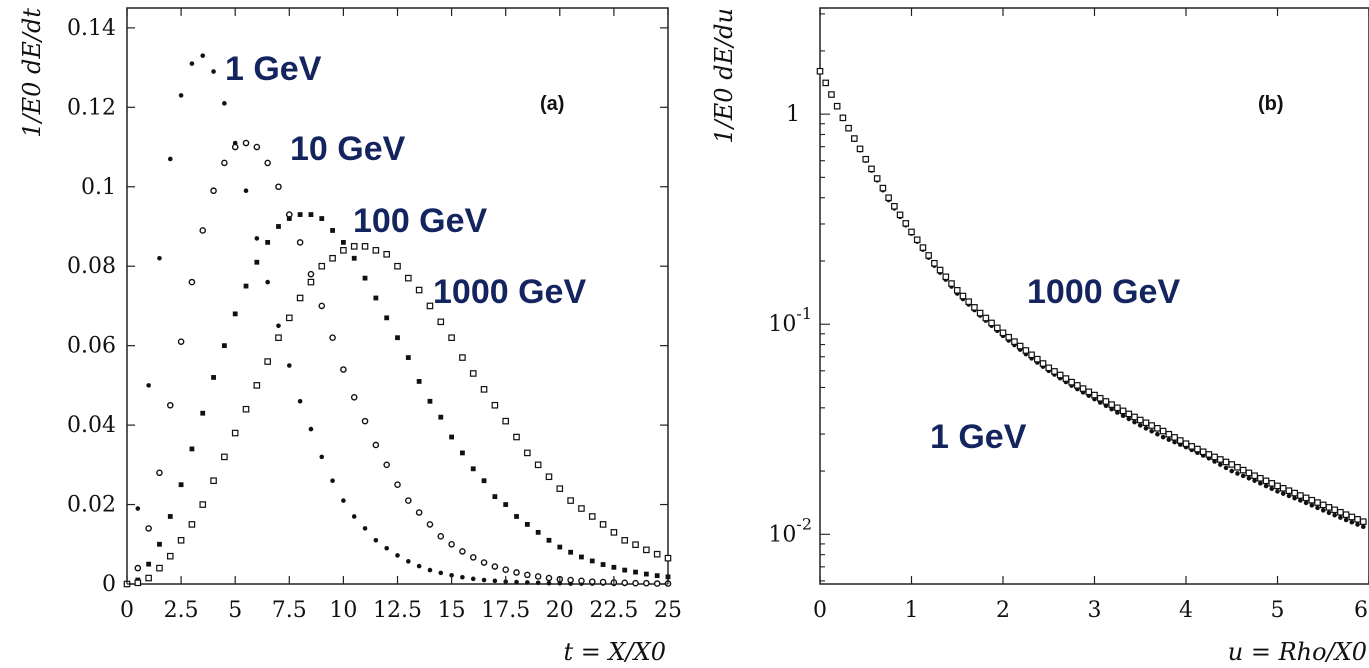 This screenshot has height=668, width=1369. Describe the element at coordinates (912, 610) in the screenshot. I see `panel-b-x-tick-label: 1` at that location.